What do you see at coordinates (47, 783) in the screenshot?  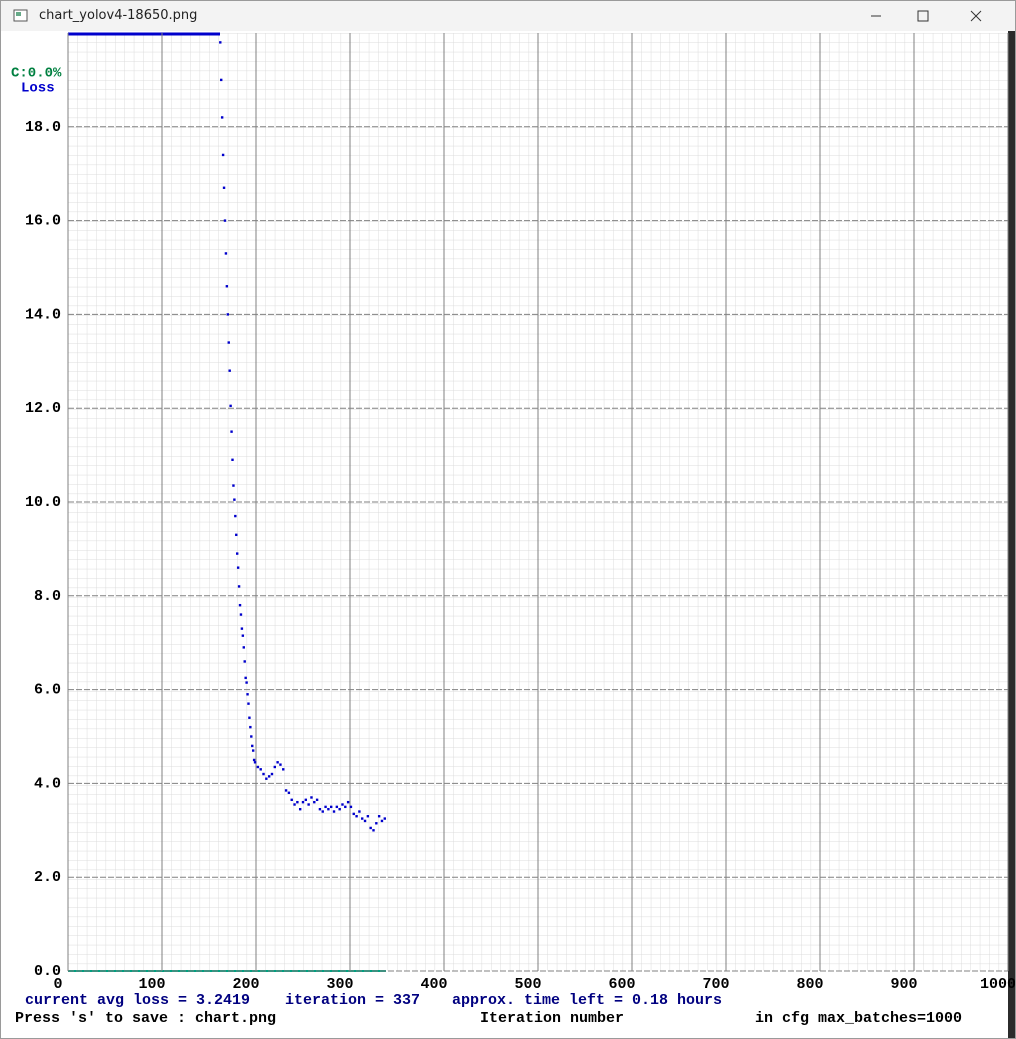 I see `y-tick-label: 4.0` at bounding box center [47, 783].